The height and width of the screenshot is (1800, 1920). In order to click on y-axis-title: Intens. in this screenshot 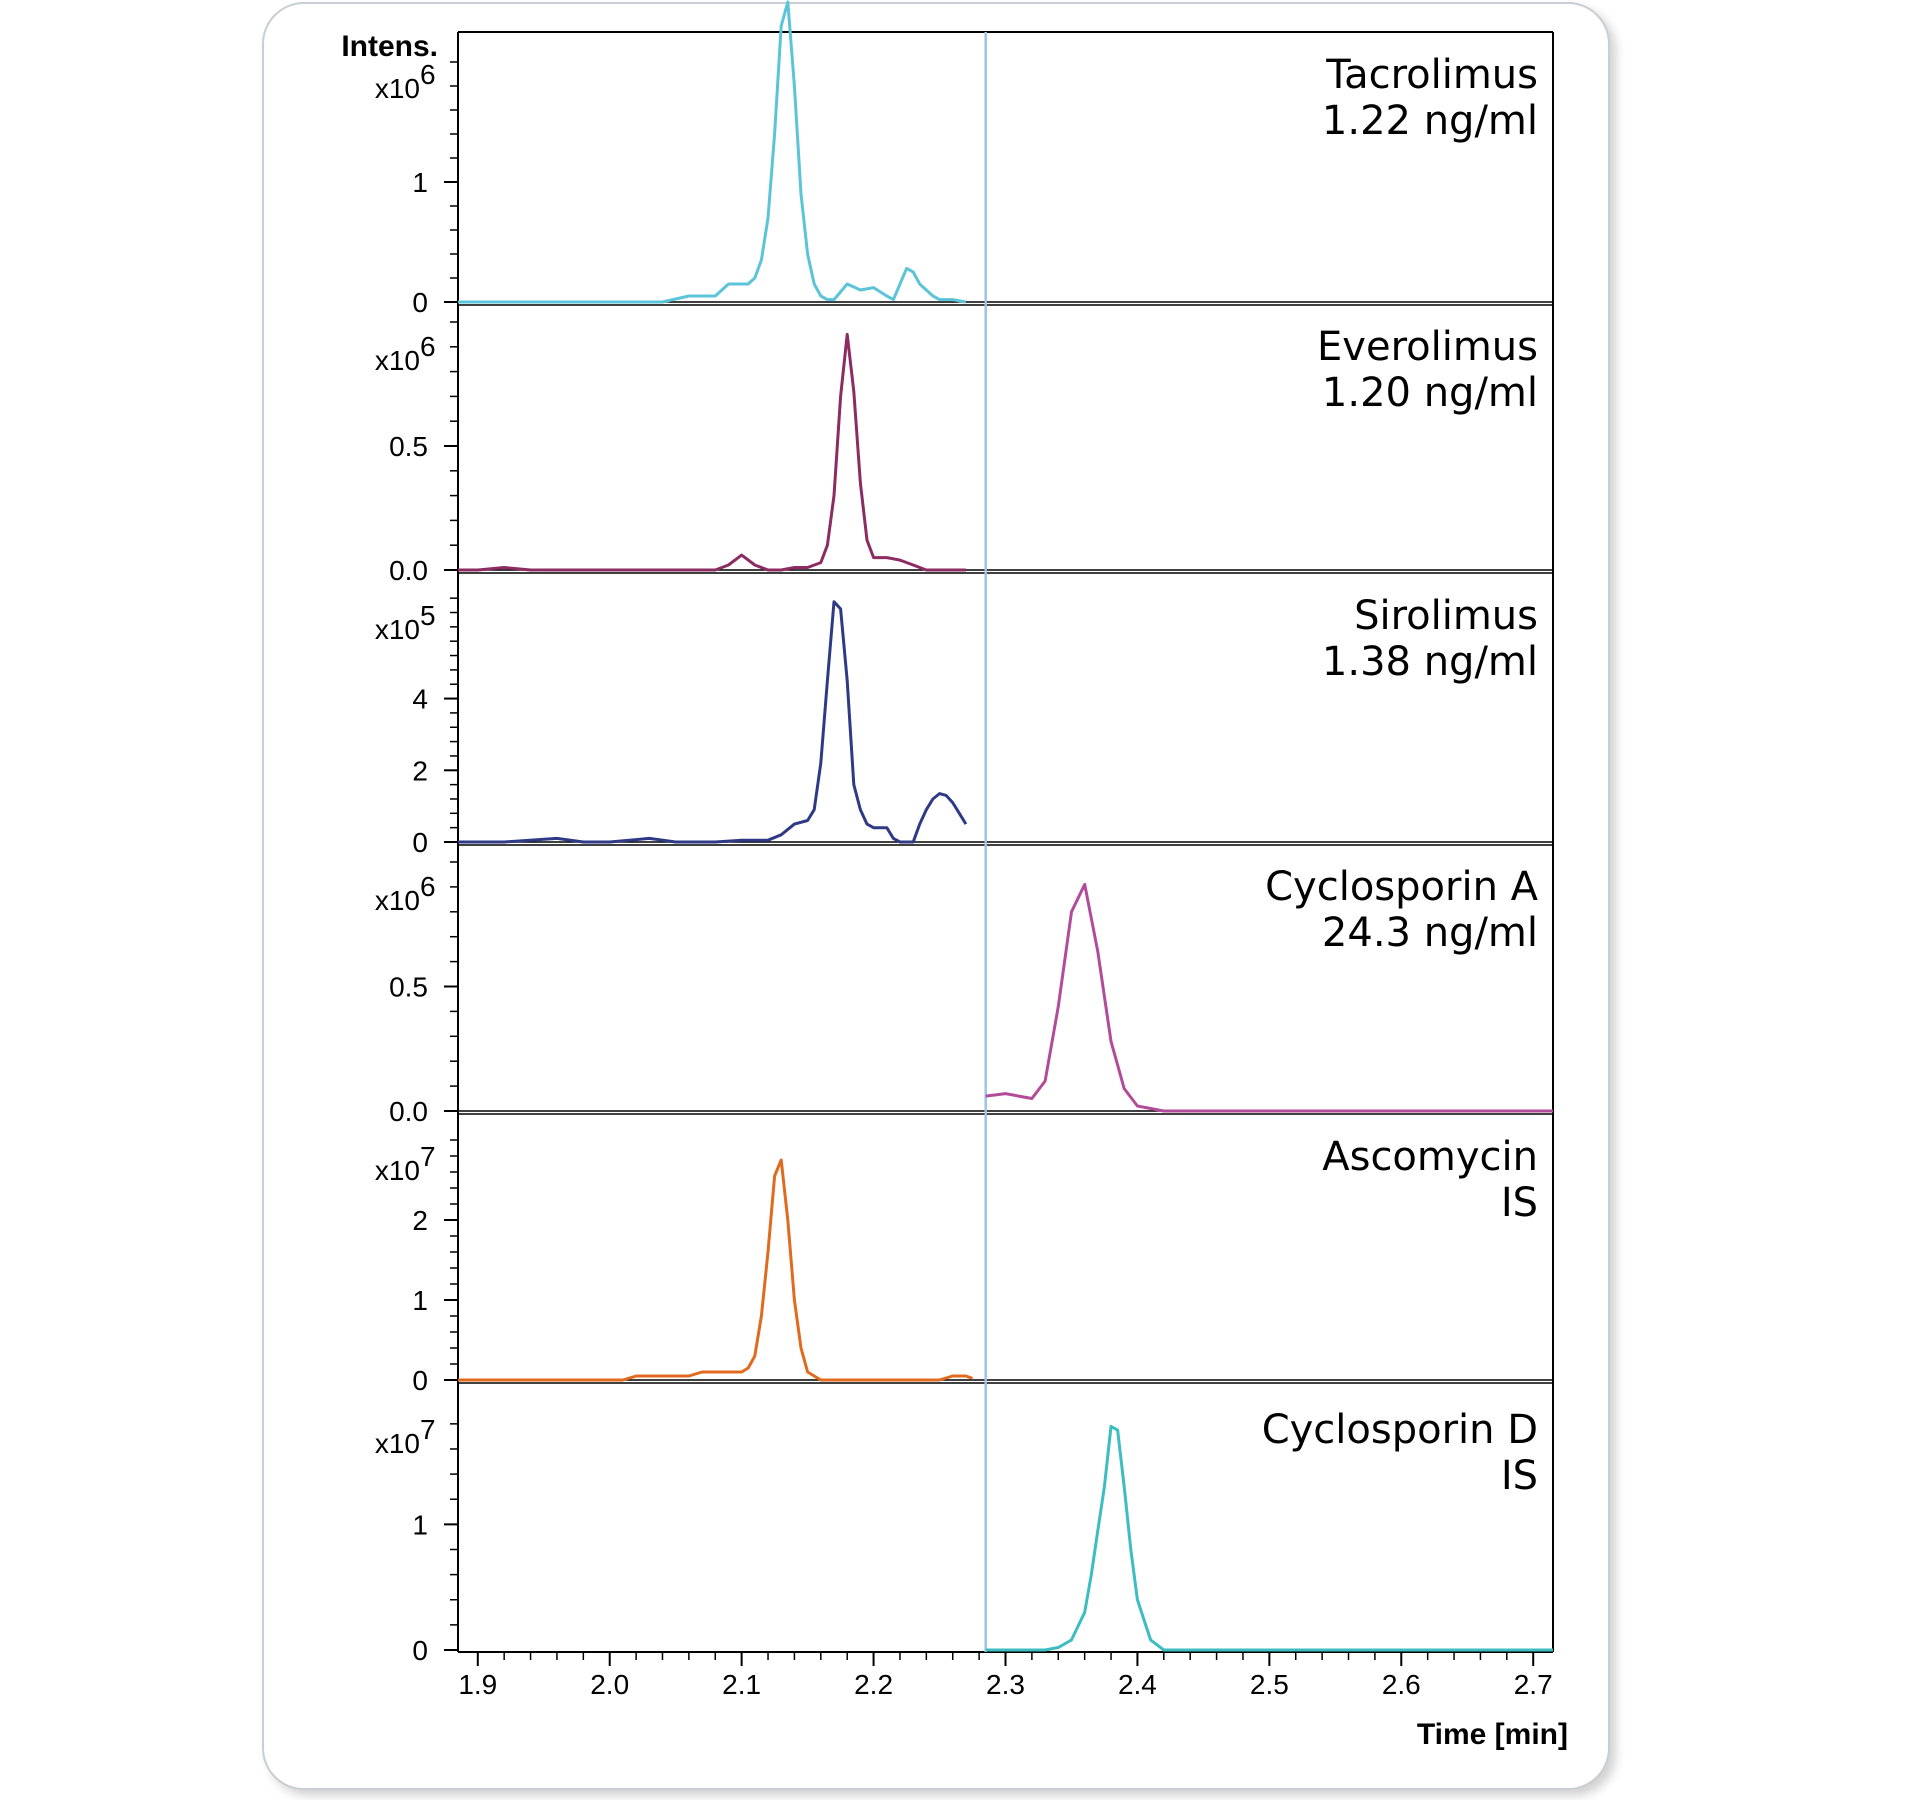, I will do `click(389, 46)`.